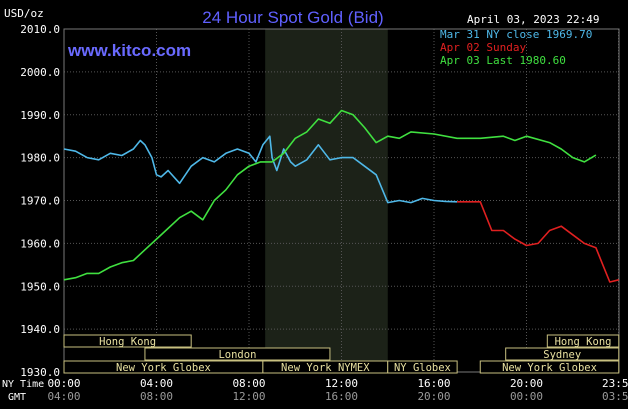 The height and width of the screenshot is (409, 628). Describe the element at coordinates (156, 383) in the screenshot. I see `x-tick-label-ny: 04:00` at that location.